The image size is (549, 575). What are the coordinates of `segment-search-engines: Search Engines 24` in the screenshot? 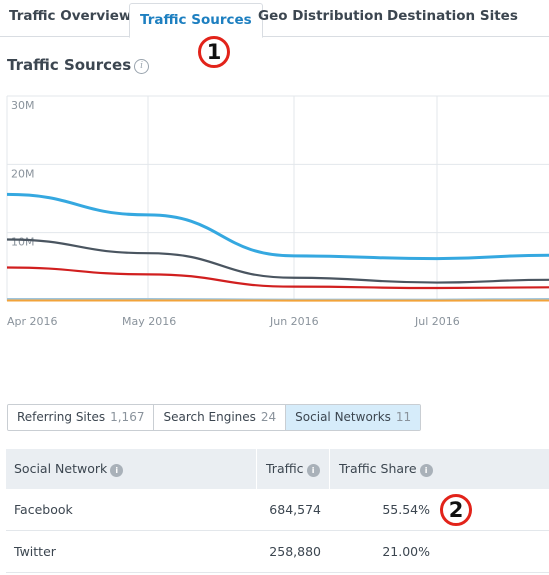 It's located at (220, 417).